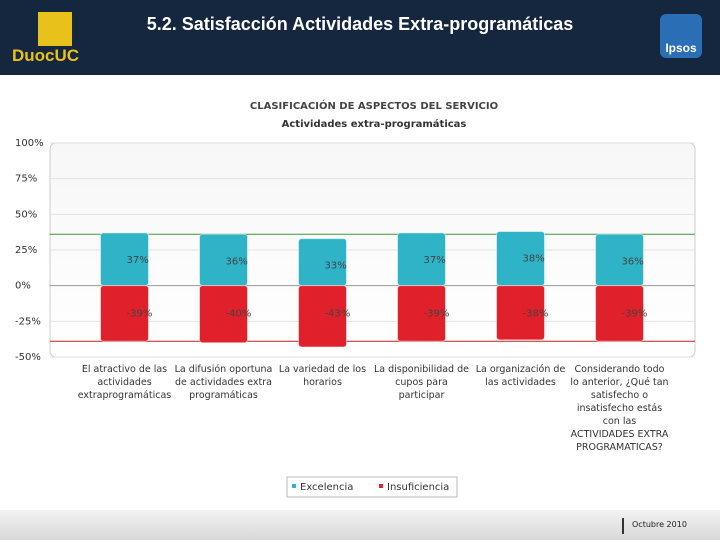 Image resolution: width=720 pixels, height=540 pixels. Describe the element at coordinates (53, 38) in the screenshot. I see `logo-duoc: DuocUC` at that location.